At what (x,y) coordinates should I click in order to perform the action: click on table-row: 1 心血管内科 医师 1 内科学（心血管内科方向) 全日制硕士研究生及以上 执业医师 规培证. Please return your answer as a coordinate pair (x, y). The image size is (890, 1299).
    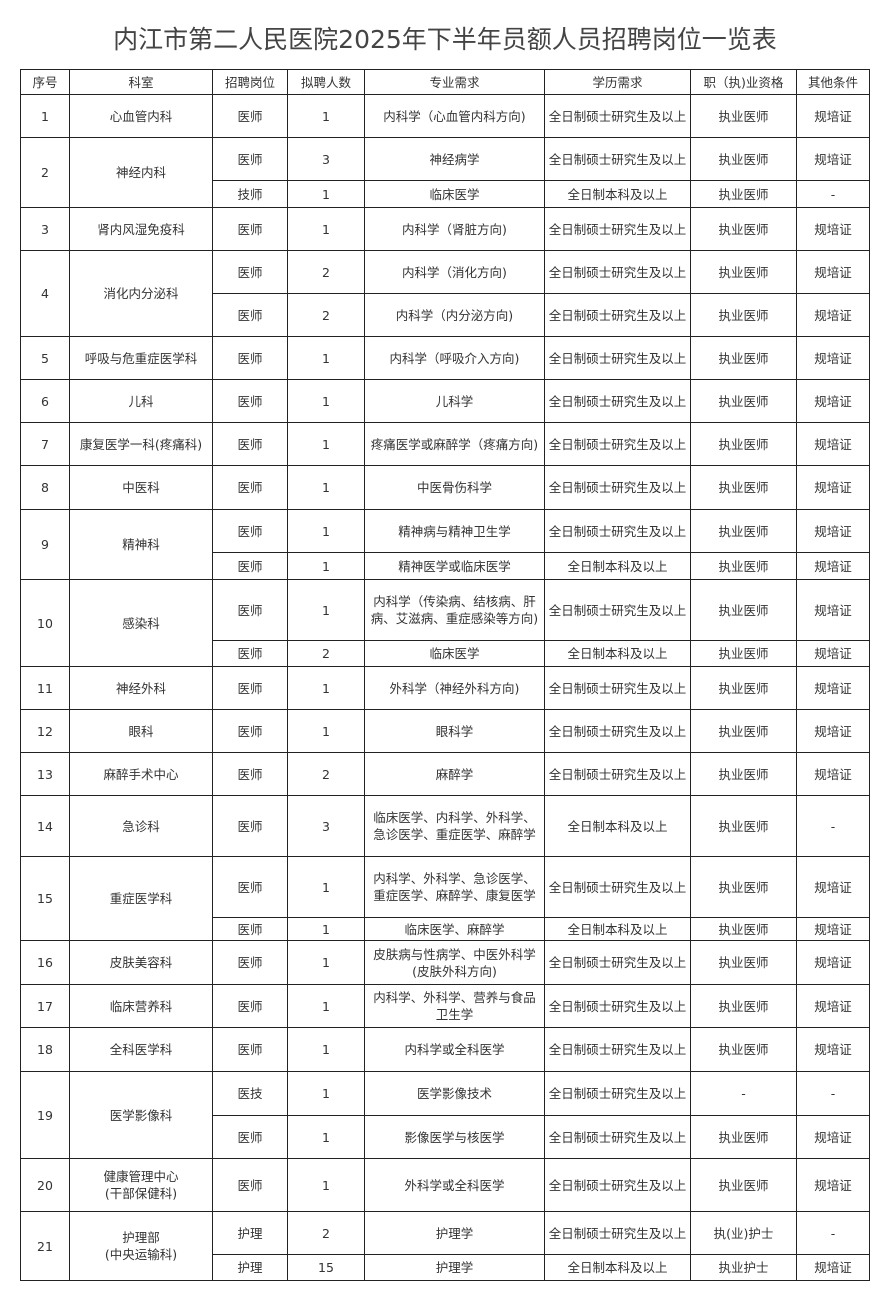
    Looking at the image, I should click on (445, 116).